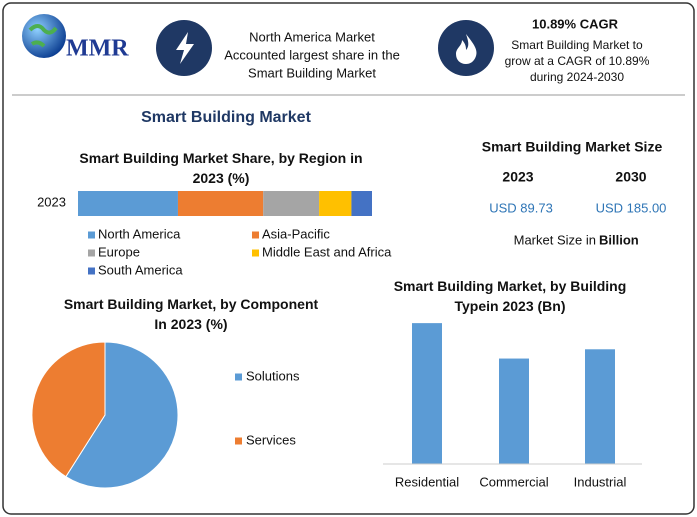  I want to click on flame-icon, so click(466, 49).